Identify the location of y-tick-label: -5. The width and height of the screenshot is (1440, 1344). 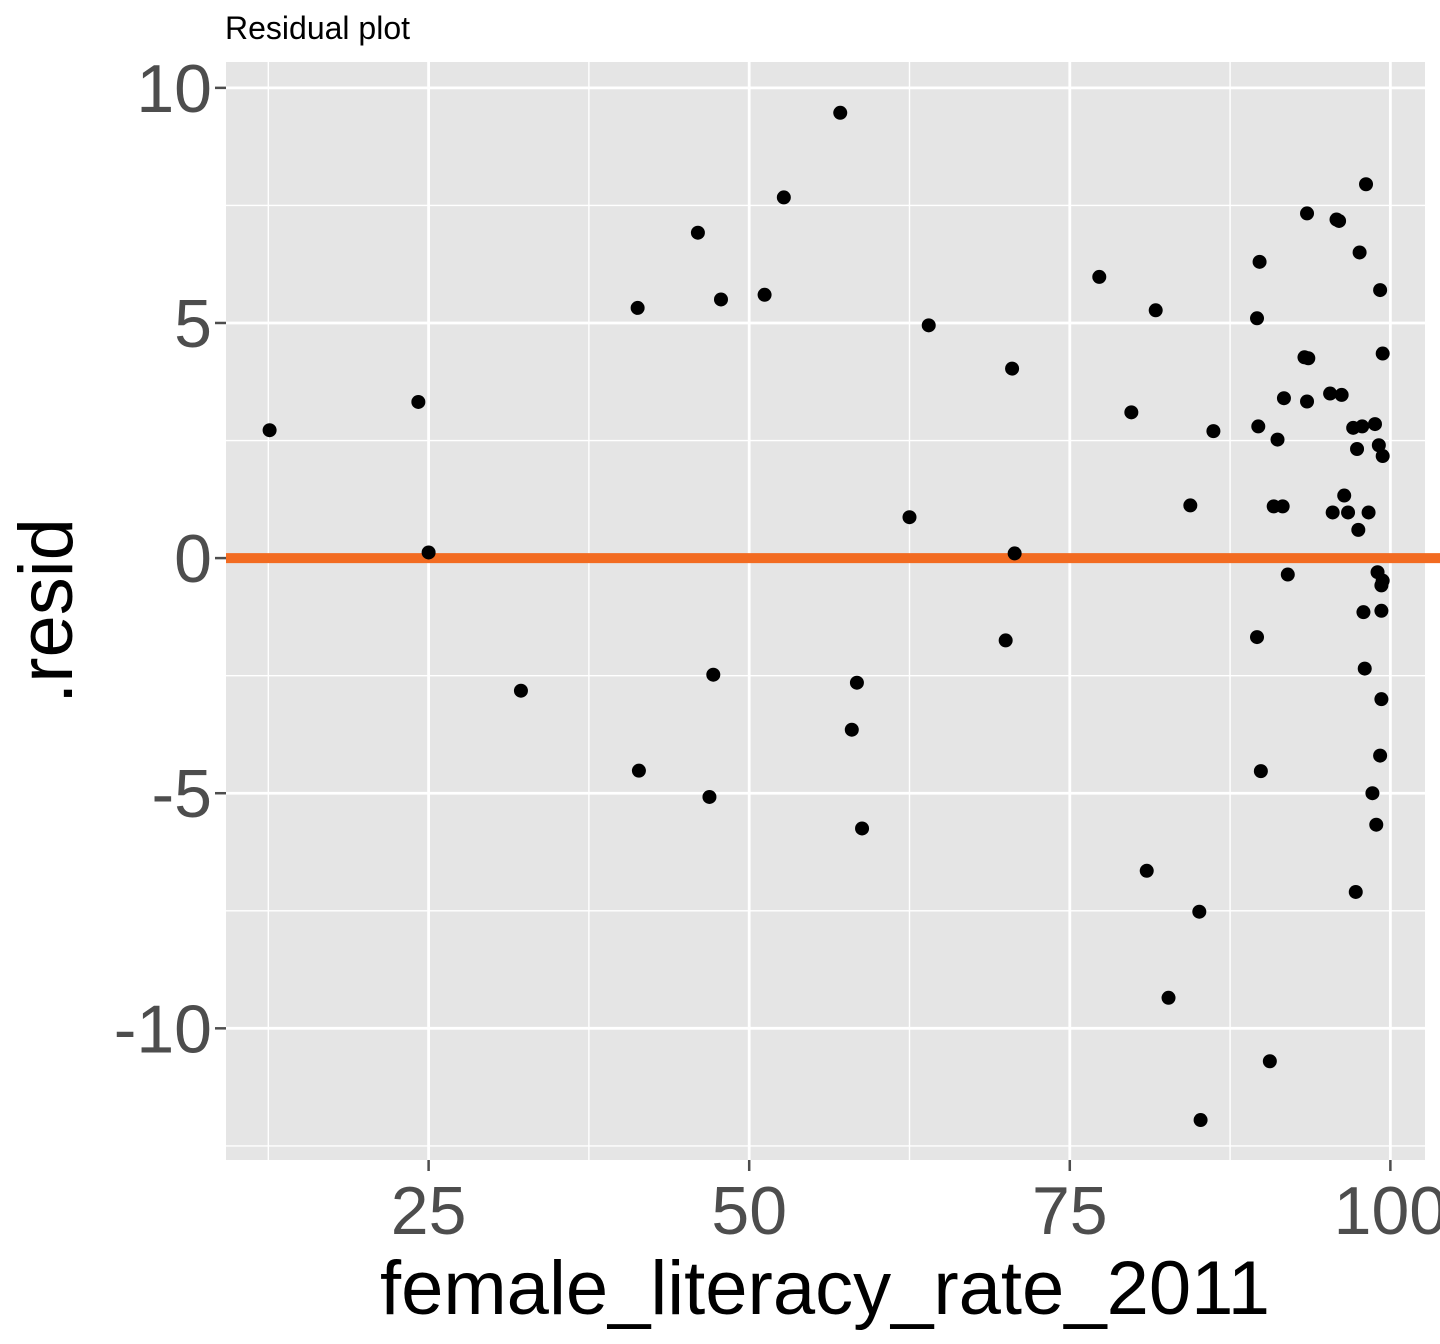
(182, 794).